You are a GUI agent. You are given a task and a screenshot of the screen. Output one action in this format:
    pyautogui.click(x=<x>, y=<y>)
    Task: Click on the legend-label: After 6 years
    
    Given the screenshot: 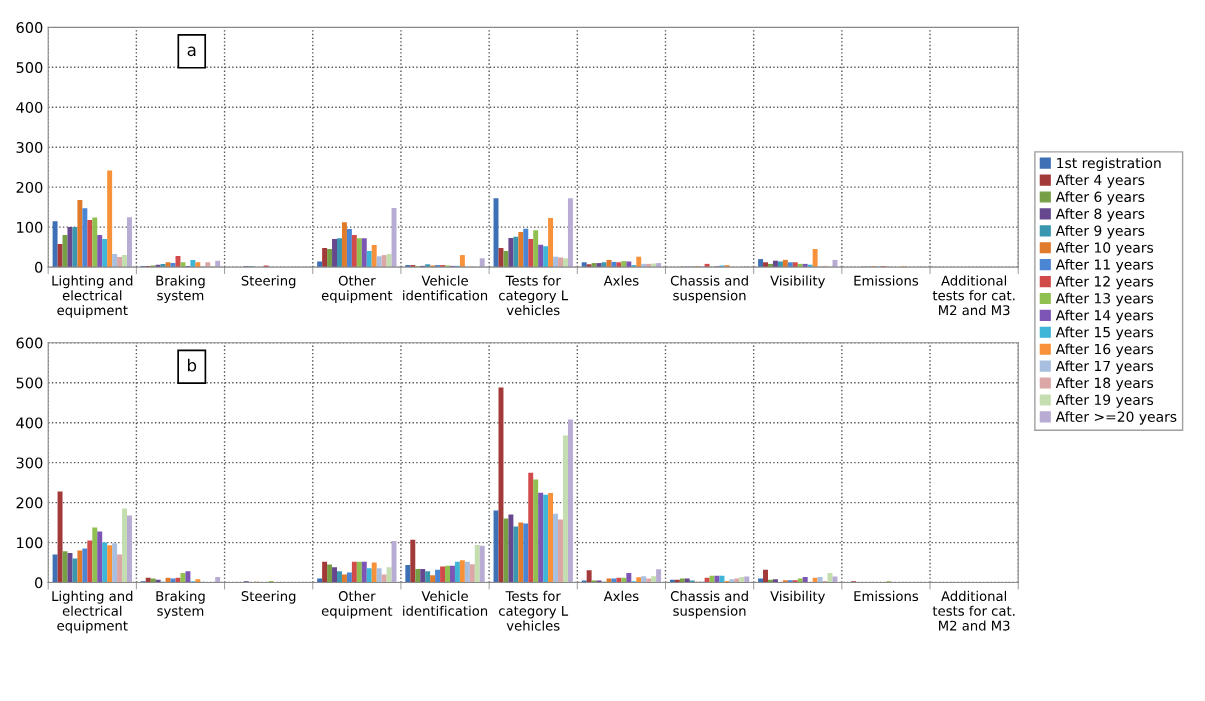 What is the action you would take?
    pyautogui.click(x=1100, y=198)
    